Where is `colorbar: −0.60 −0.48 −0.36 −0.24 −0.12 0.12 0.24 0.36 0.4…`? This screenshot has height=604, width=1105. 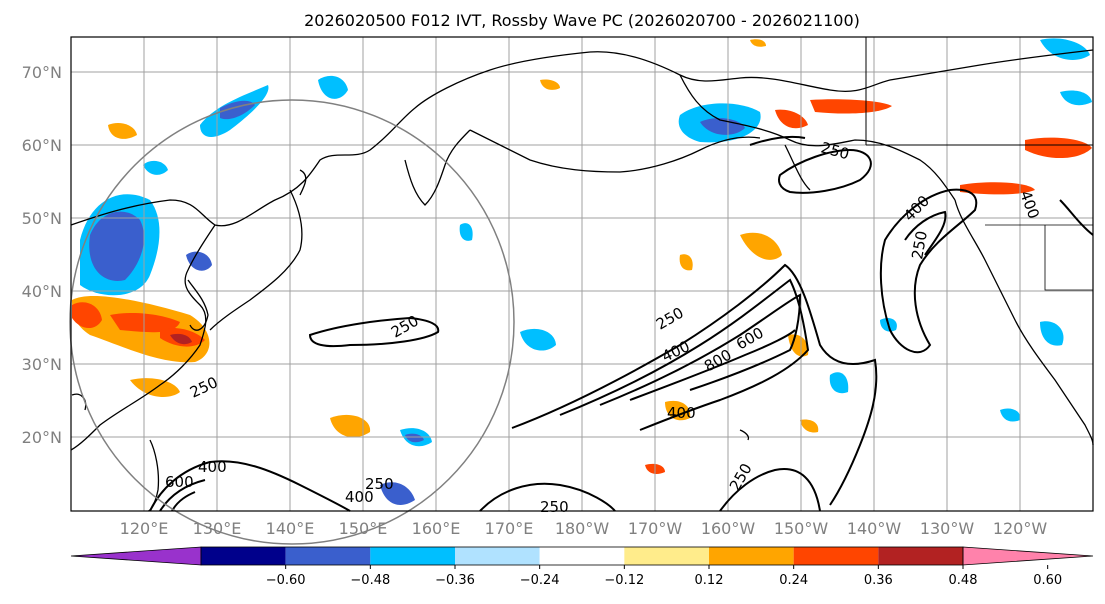
colorbar: −0.60 −0.48 −0.36 −0.24 −0.12 0.12 0.24 0.36 0.4… is located at coordinates (582, 567).